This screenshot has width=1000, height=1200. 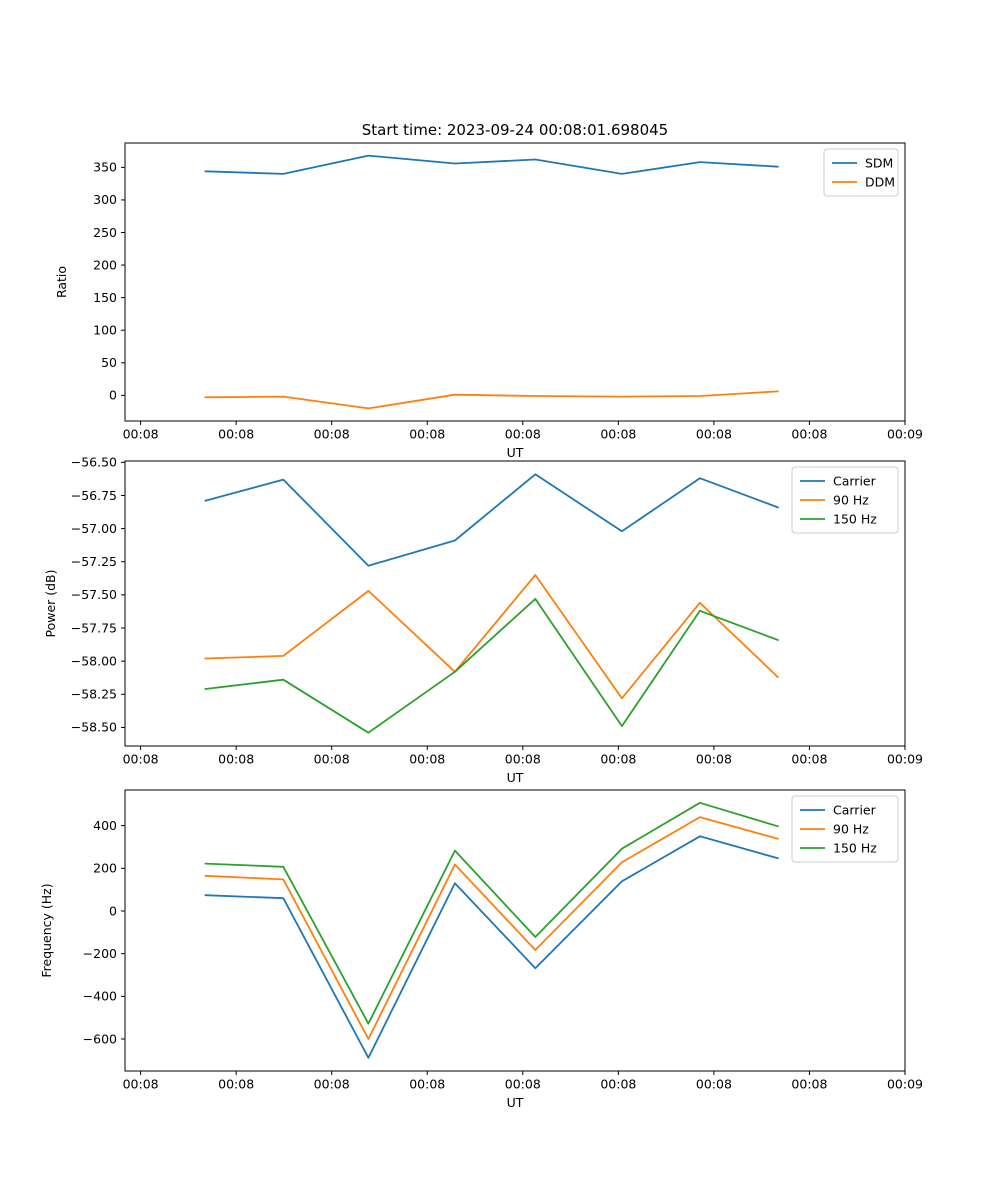 I want to click on legend: SDM DDM, so click(x=861, y=172).